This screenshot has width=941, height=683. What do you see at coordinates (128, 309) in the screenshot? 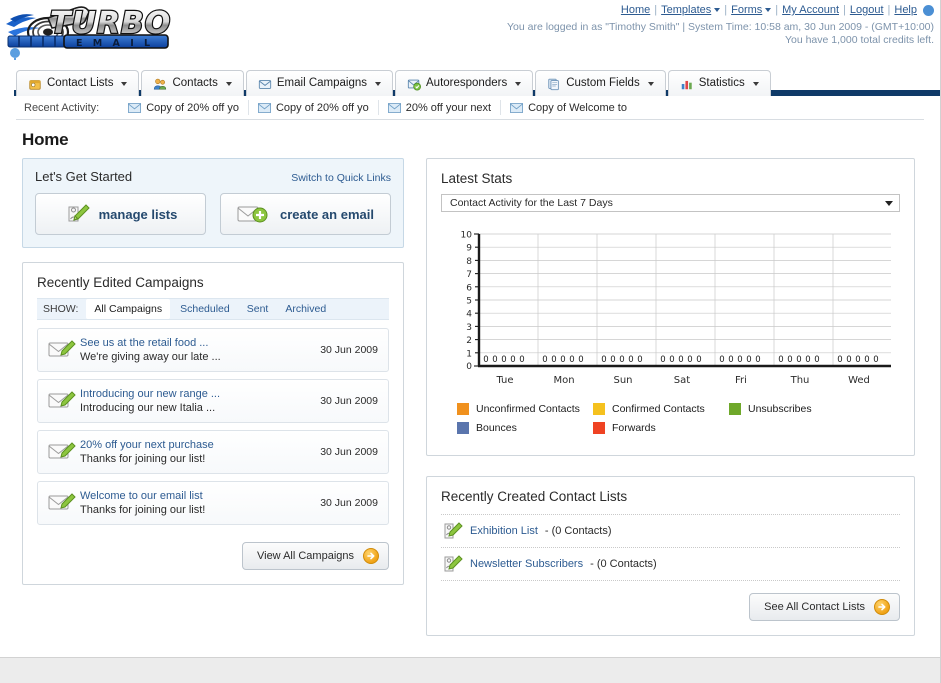
I see `filter-all-campaigns: All Campaigns` at bounding box center [128, 309].